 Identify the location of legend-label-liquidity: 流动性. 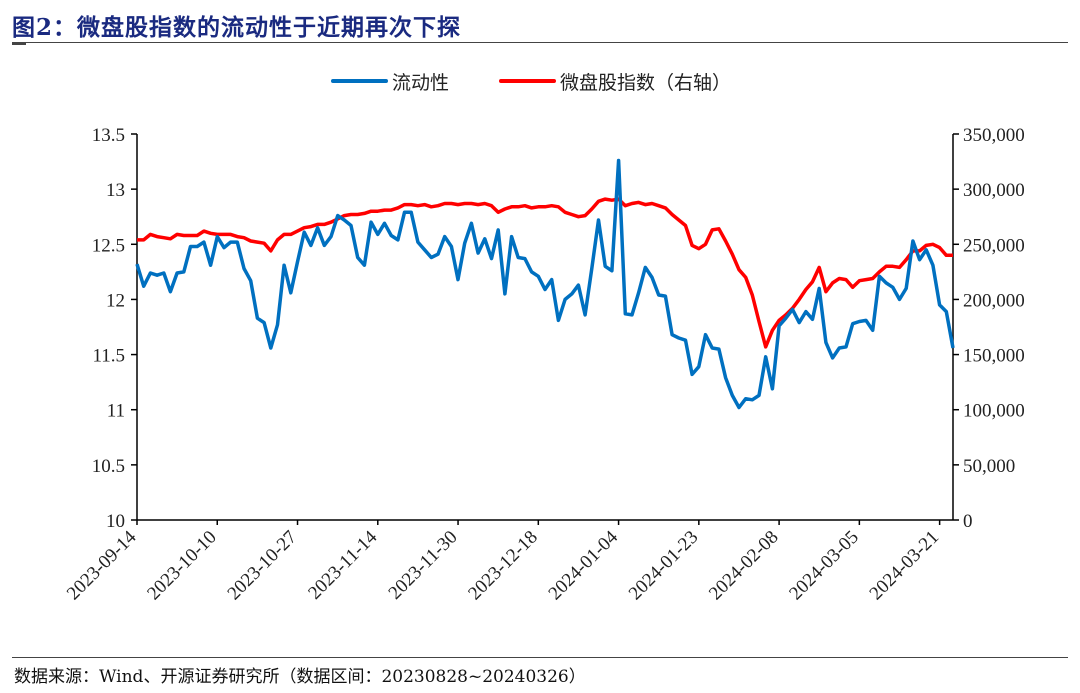
(420, 83).